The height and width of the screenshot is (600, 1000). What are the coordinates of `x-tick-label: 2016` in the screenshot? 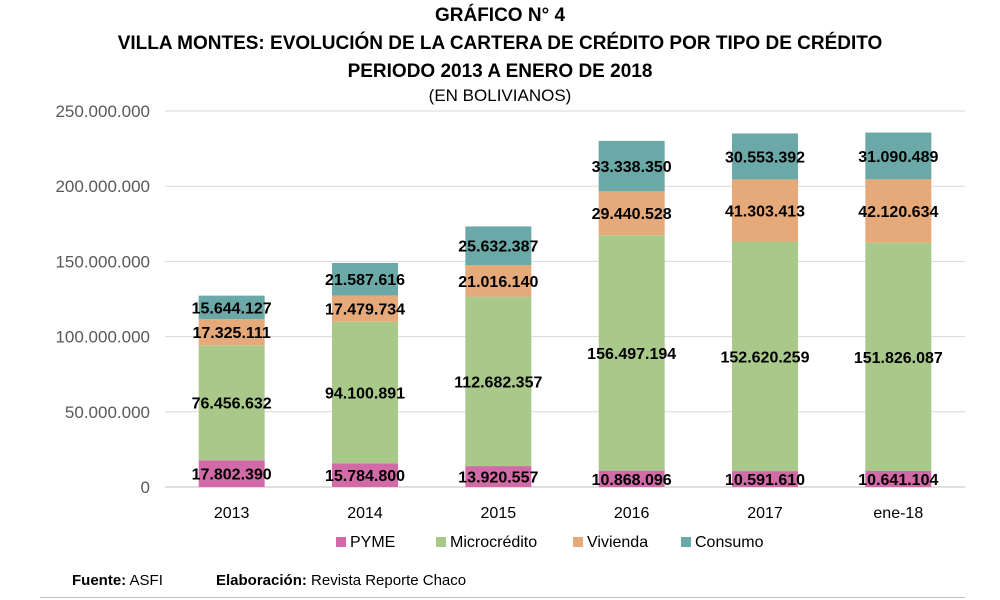 It's located at (632, 513).